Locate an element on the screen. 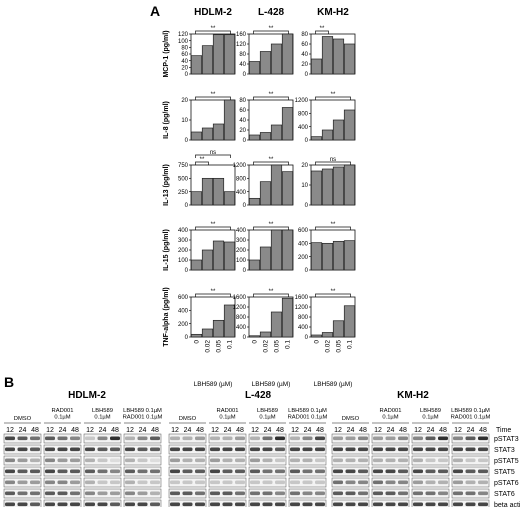  y-axis-label: TNF-alpha (pg/ml) is located at coordinates (166, 317).